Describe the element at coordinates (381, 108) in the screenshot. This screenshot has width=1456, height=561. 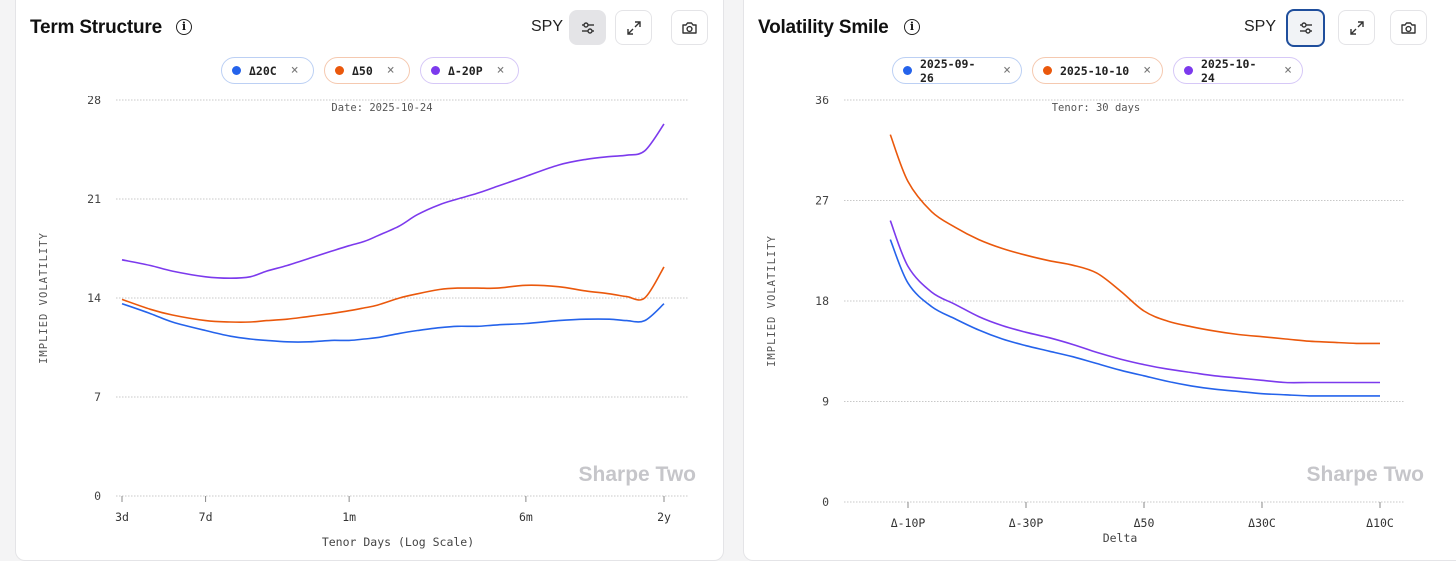
I see `chart-annotation: Date: 2025-10-24` at that location.